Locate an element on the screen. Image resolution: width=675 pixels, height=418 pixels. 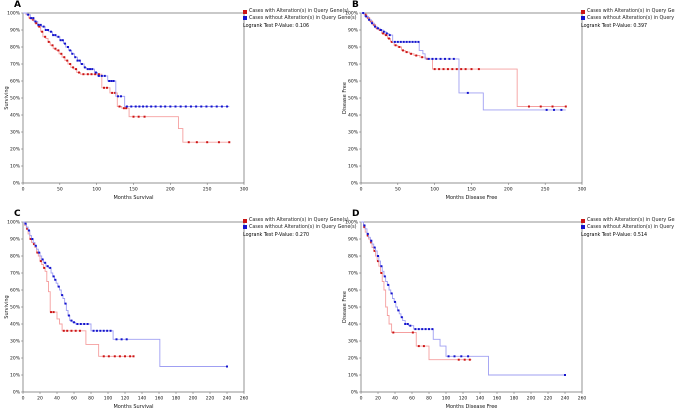
x-tick-label: 120 is located at coordinates (463, 399).